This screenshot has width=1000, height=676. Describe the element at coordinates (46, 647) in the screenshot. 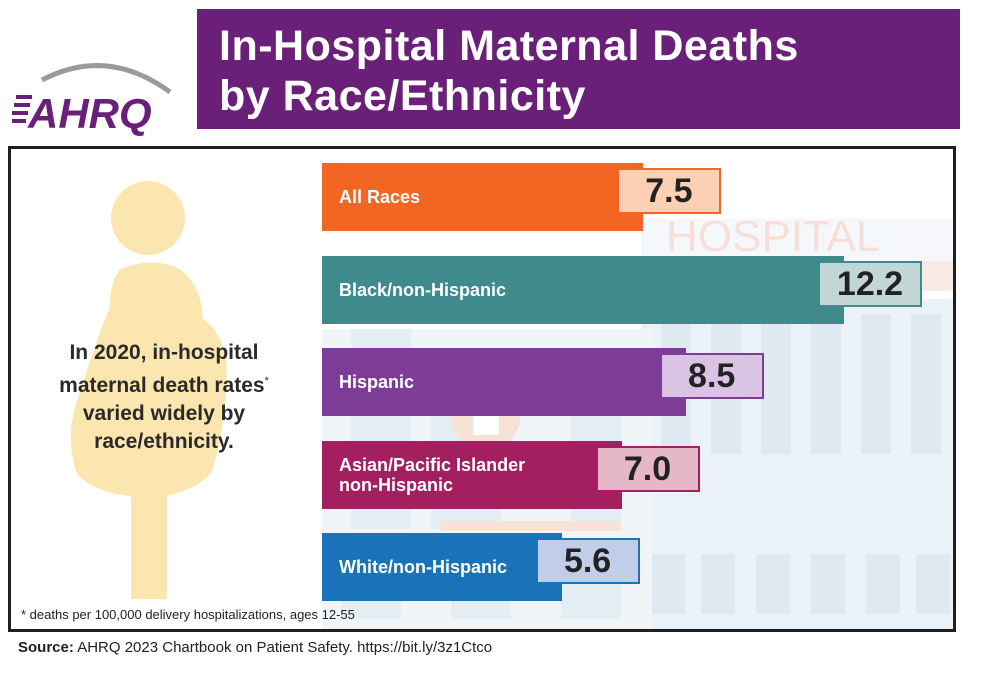

I see `source-label: Source:` at that location.